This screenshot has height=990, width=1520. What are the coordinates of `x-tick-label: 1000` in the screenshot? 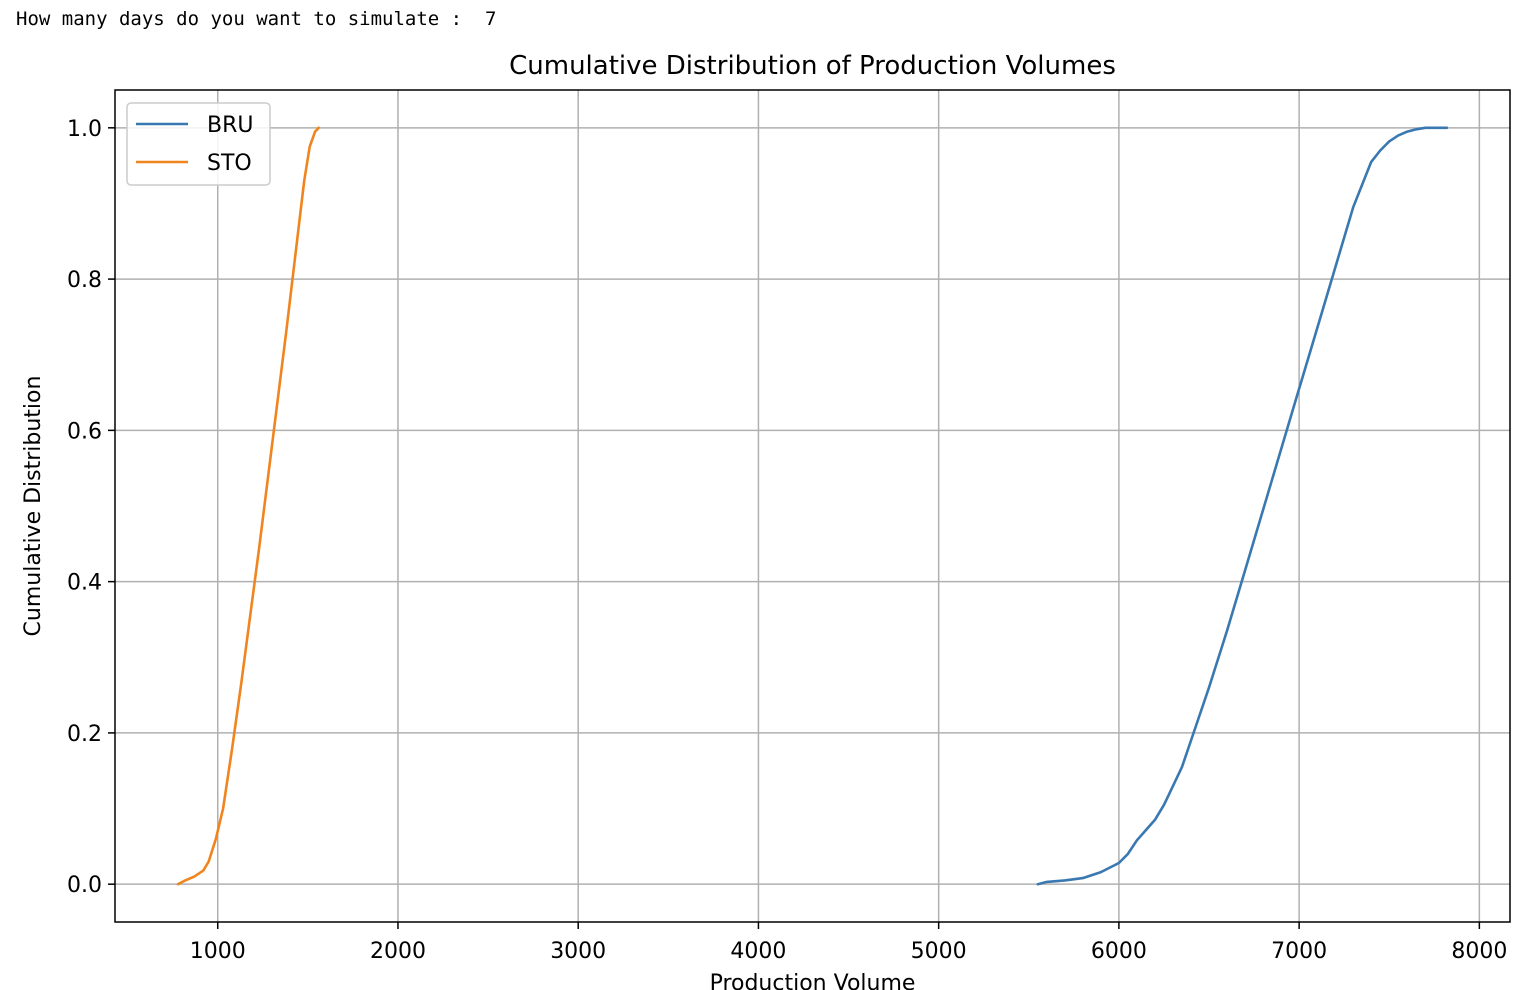 It's located at (218, 951).